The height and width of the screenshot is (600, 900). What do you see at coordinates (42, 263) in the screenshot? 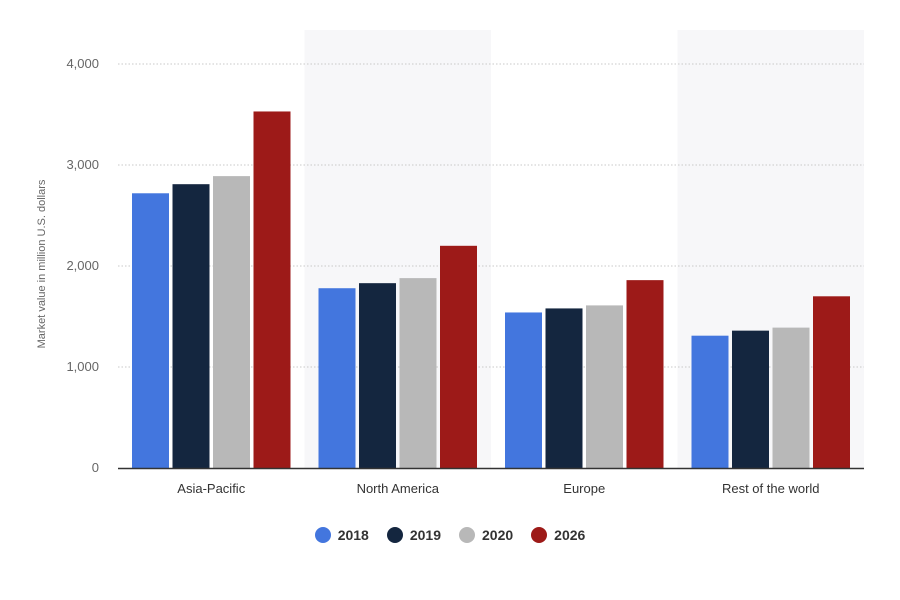
I see `y-axis-title: Market value in million U.S. dollars` at bounding box center [42, 263].